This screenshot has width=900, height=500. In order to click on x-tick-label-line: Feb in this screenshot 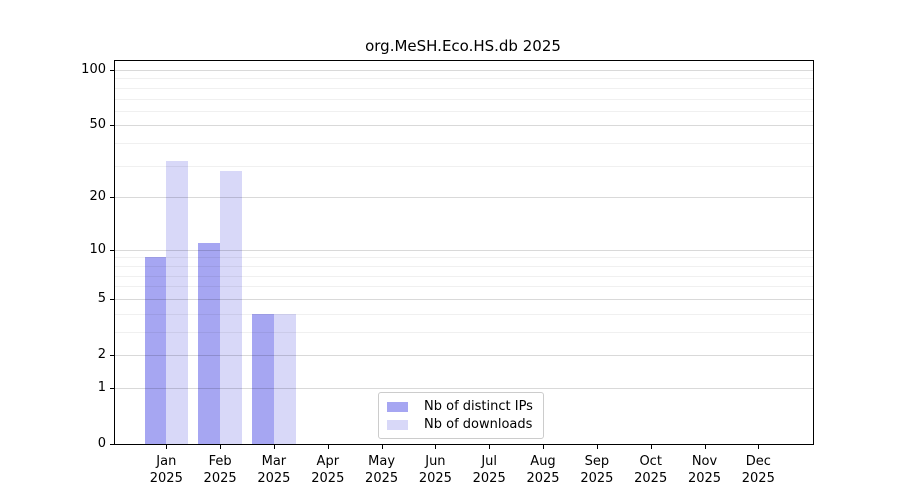, I will do `click(220, 461)`.